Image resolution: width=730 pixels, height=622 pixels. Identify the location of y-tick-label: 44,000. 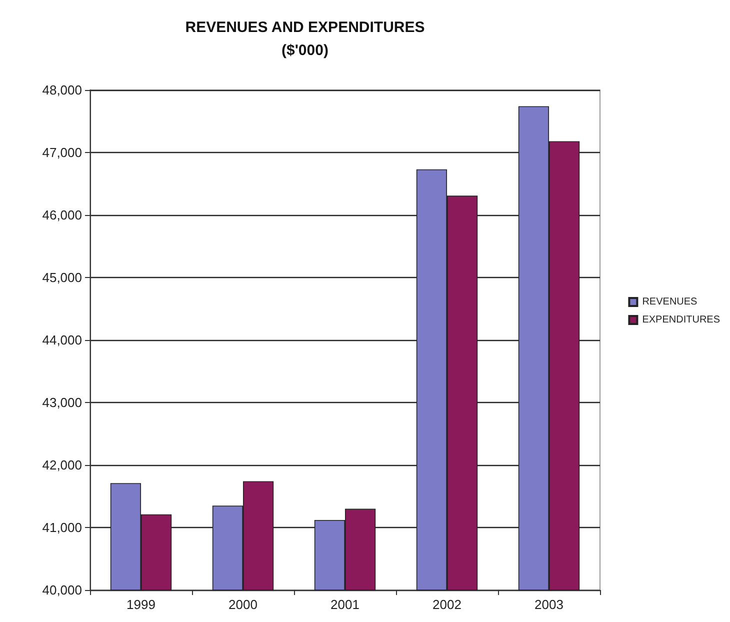
(62, 340).